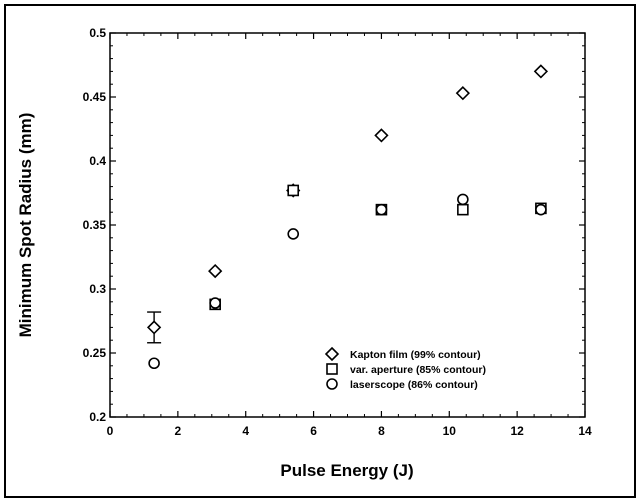 This screenshot has width=642, height=504. Describe the element at coordinates (178, 431) in the screenshot. I see `x-tick-label: 2` at that location.